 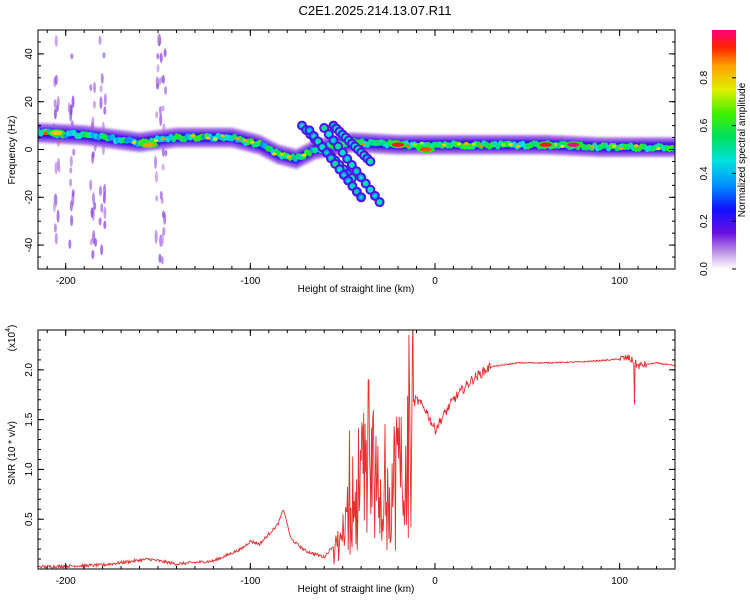 I want to click on y-tick-label: -20, so click(x=29, y=197).